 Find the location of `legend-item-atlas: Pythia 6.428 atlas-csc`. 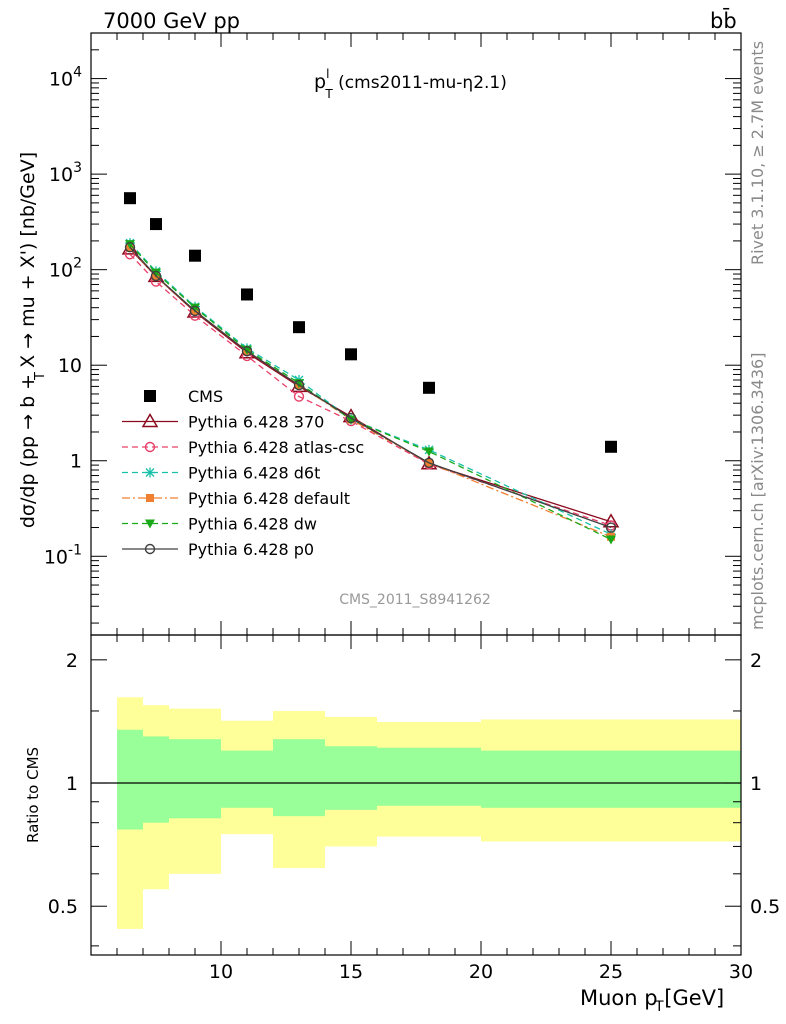

legend-item-atlas: Pythia 6.428 atlas-csc is located at coordinates (243, 447).